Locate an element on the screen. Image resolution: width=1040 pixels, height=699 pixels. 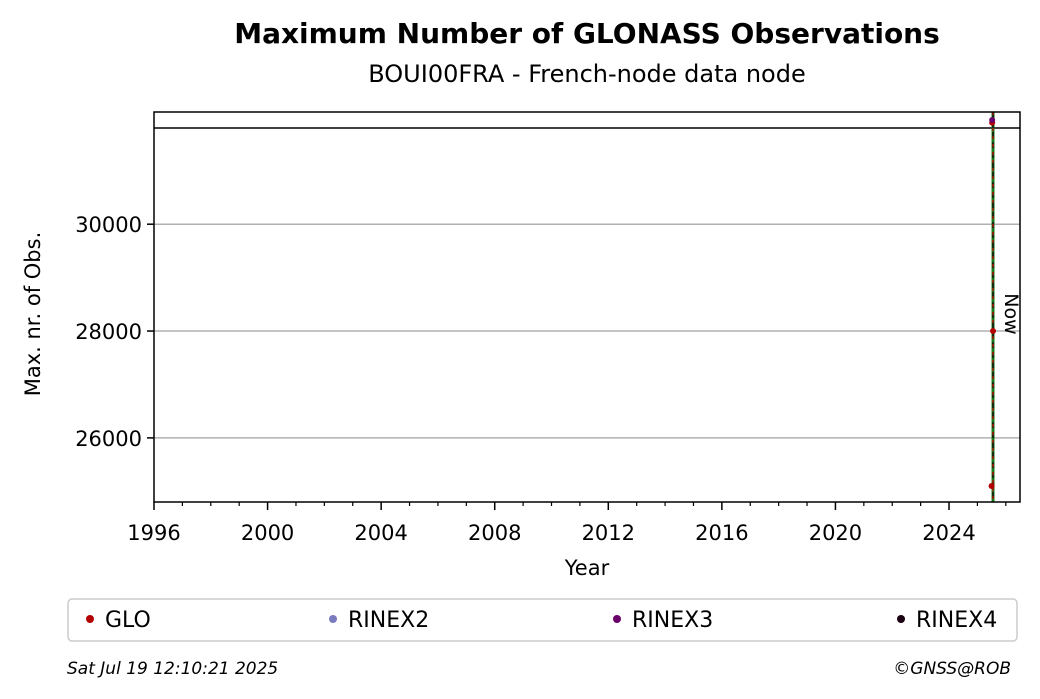
x-axis: 1996 2000 2004 2008 2012 2016 2020 2024 is located at coordinates (567, 523).